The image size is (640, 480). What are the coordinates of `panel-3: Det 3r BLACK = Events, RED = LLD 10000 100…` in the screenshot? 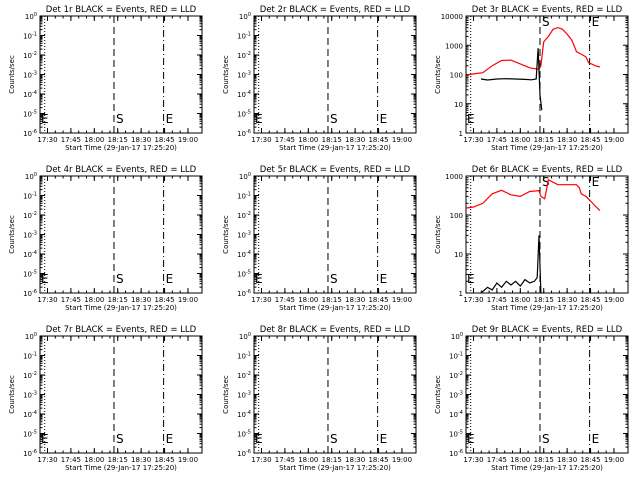 It's located at (531, 78).